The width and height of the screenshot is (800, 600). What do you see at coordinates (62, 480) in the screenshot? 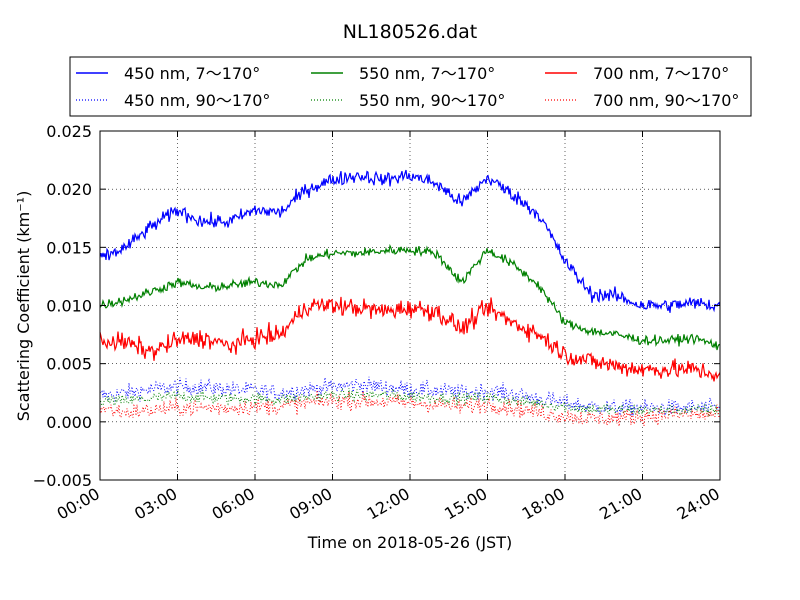
I see `y-tick-label: −0.005` at bounding box center [62, 480].